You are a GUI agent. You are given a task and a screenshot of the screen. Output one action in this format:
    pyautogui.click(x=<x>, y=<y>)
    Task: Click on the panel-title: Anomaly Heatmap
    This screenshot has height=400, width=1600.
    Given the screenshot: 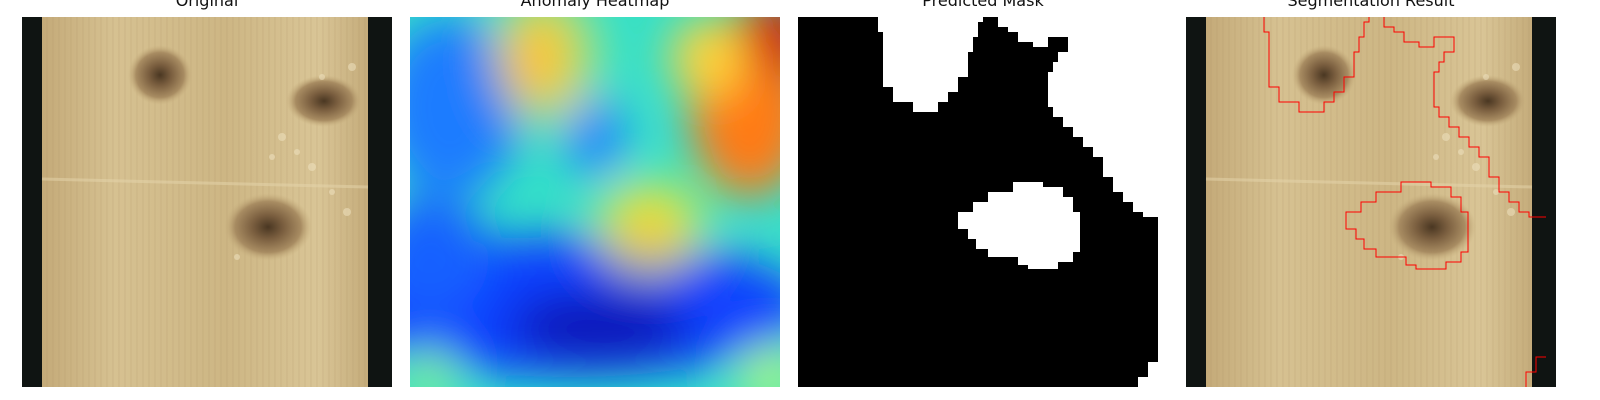 What is the action you would take?
    pyautogui.click(x=595, y=5)
    